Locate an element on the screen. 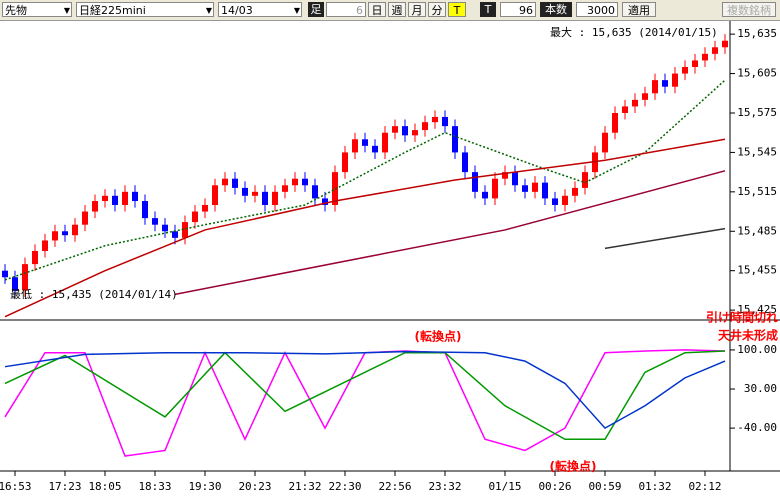 Image resolution: width=780 pixels, height=500 pixels. multi-button: 複数銘柄 is located at coordinates (749, 9).